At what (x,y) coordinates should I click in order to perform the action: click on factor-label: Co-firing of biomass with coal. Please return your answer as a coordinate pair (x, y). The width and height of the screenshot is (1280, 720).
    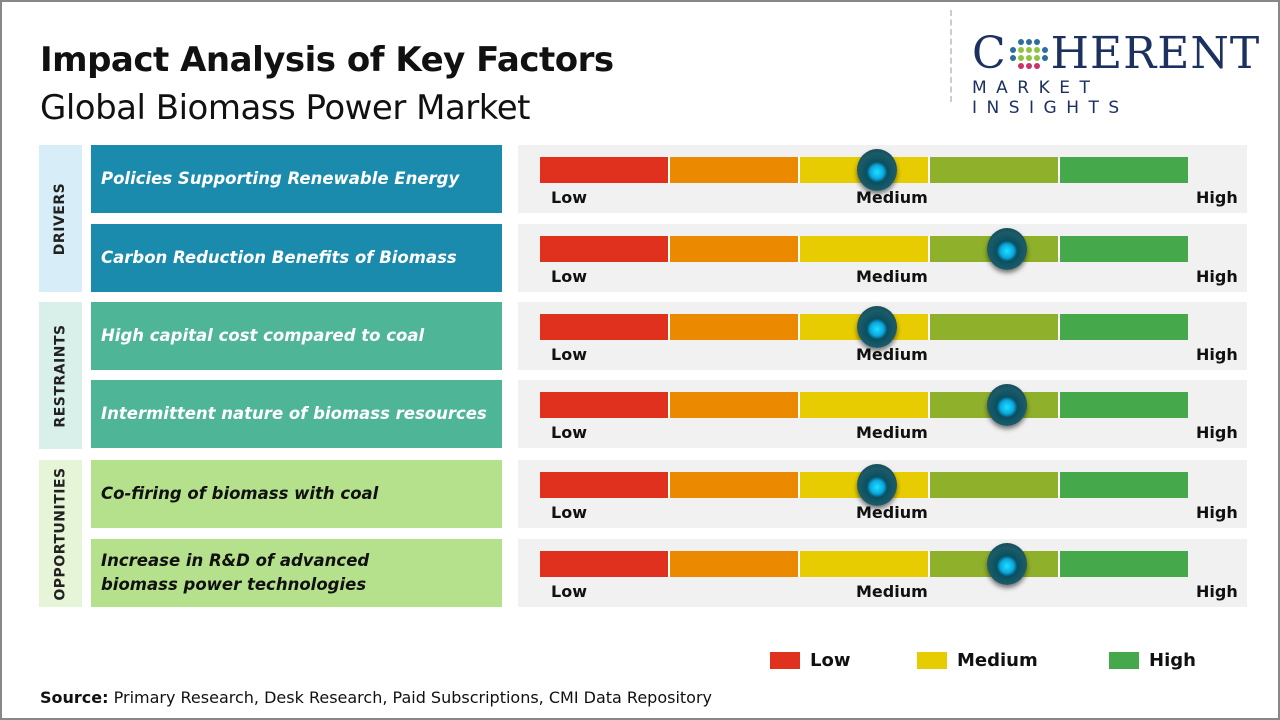
    Looking at the image, I should click on (296, 494).